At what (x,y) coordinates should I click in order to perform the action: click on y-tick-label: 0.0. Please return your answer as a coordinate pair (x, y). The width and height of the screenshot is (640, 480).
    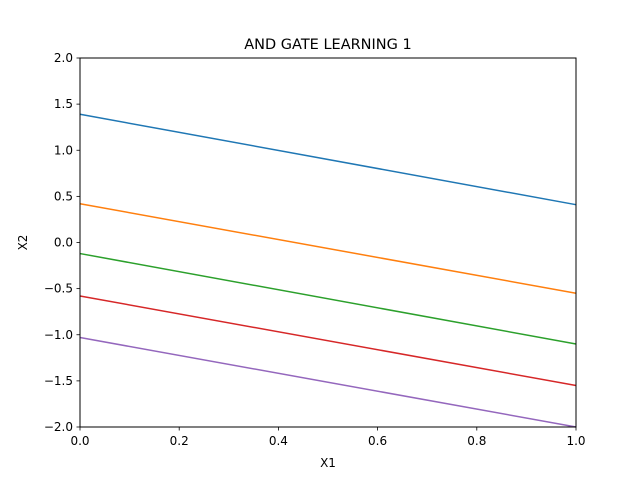
    Looking at the image, I should click on (63, 243).